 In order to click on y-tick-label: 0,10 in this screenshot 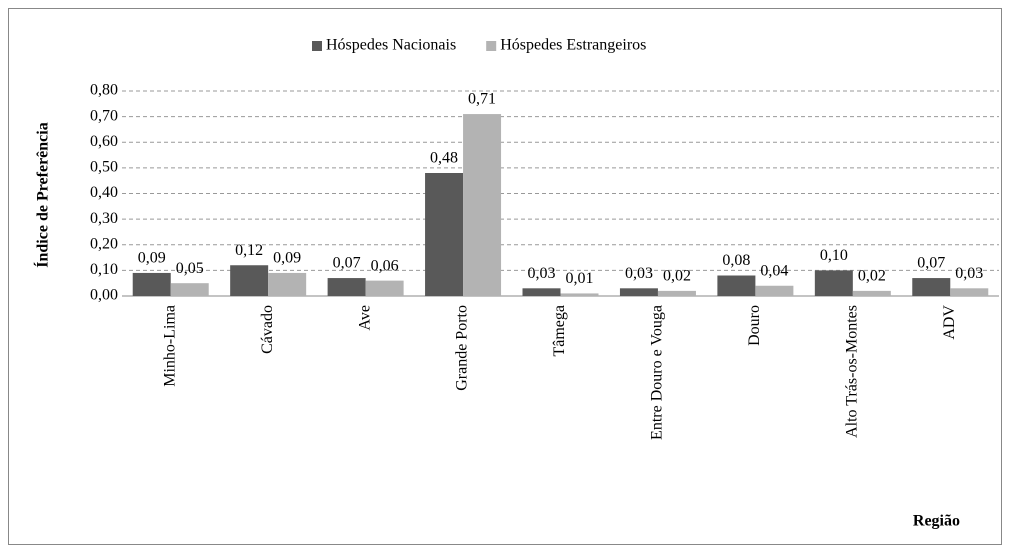, I will do `click(104, 269)`.